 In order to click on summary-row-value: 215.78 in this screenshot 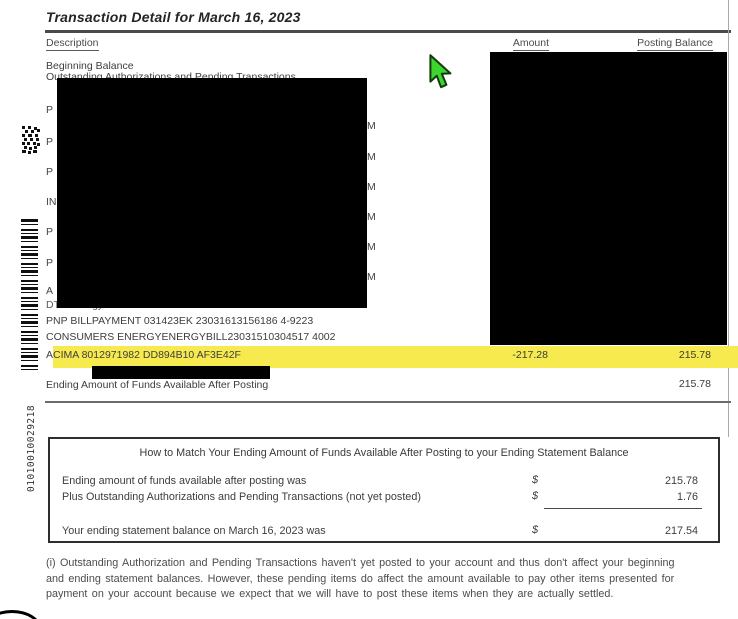, I will do `click(681, 481)`.